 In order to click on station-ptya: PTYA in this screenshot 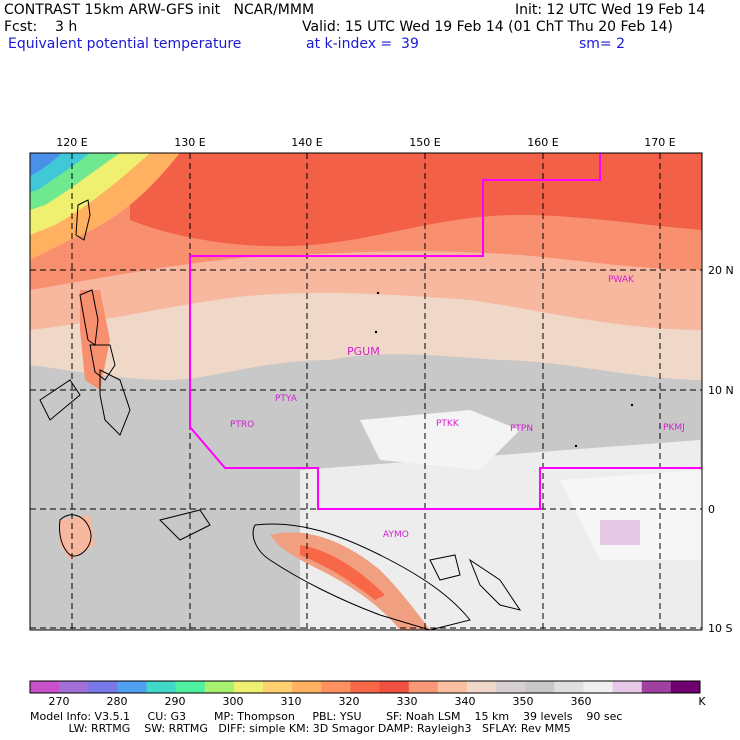, I will do `click(286, 399)`.